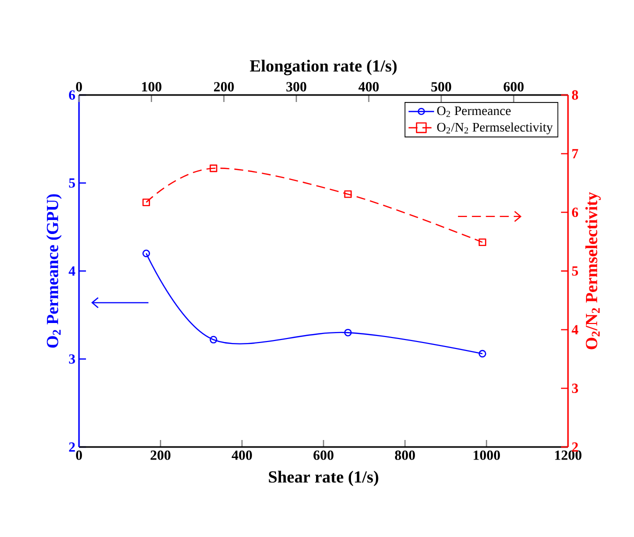 The width and height of the screenshot is (634, 537). I want to click on y2-tick-label: 3, so click(575, 389).